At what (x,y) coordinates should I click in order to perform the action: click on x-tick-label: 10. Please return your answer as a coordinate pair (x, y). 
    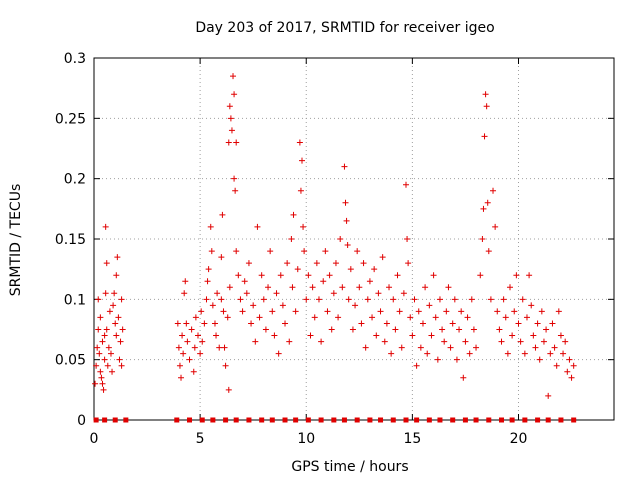
    Looking at the image, I should click on (306, 439).